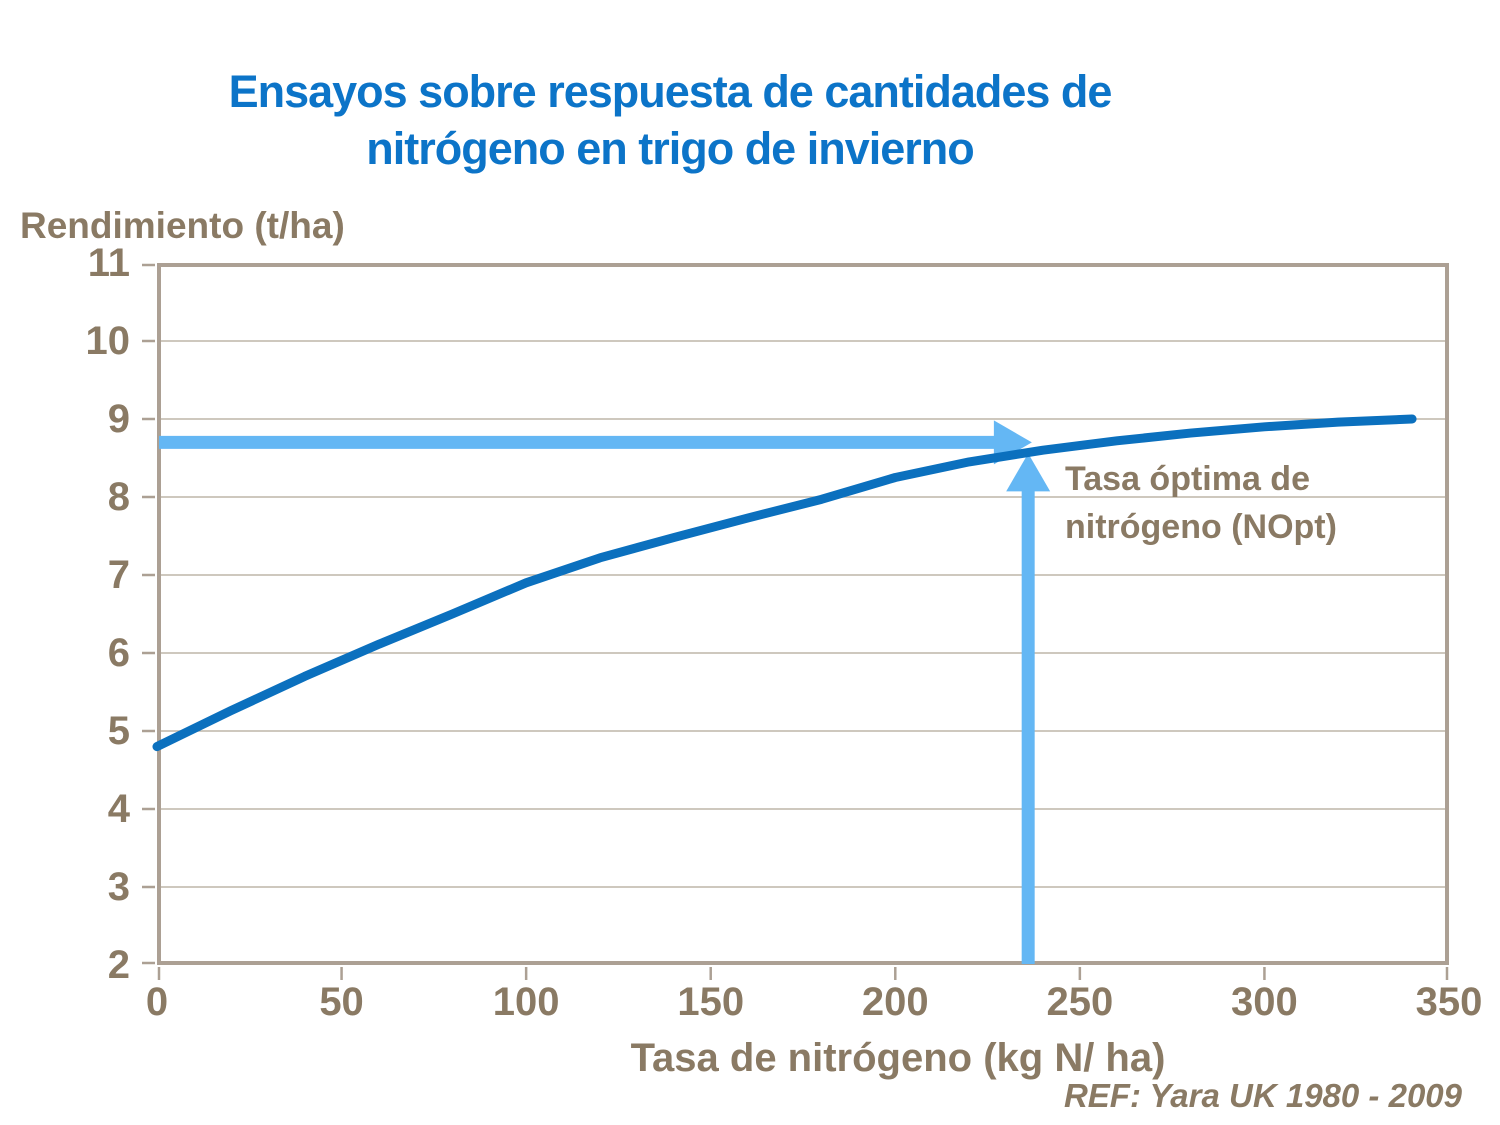 This screenshot has height=1125, width=1500. I want to click on y-tick-label: 10, so click(108, 341).